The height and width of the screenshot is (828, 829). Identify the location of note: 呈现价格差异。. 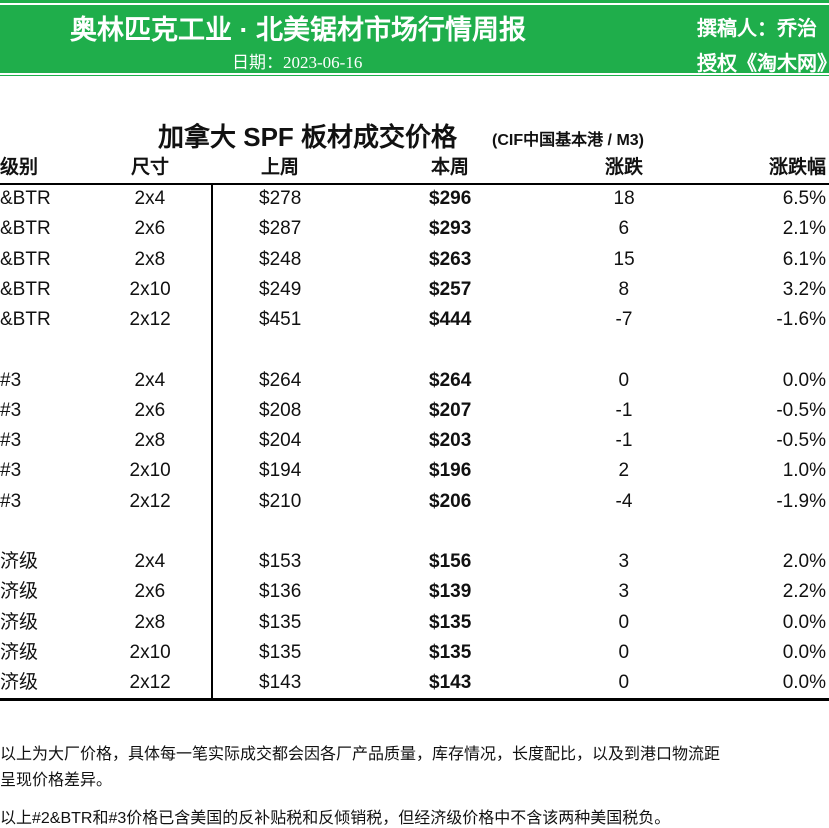
(56, 780).